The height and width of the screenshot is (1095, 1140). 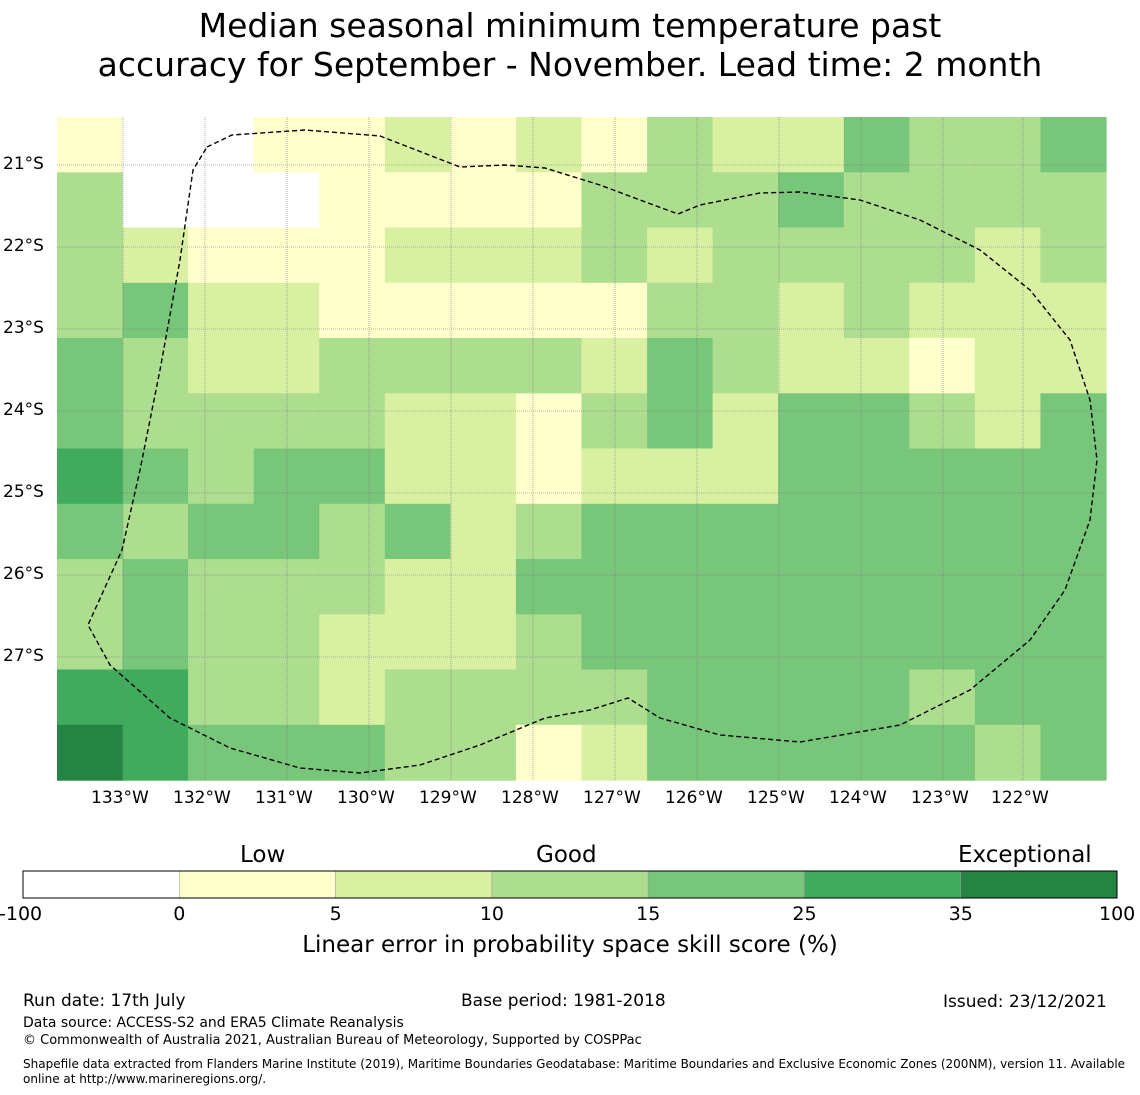 What do you see at coordinates (804, 914) in the screenshot?
I see `colorbar-tick-label: 25` at bounding box center [804, 914].